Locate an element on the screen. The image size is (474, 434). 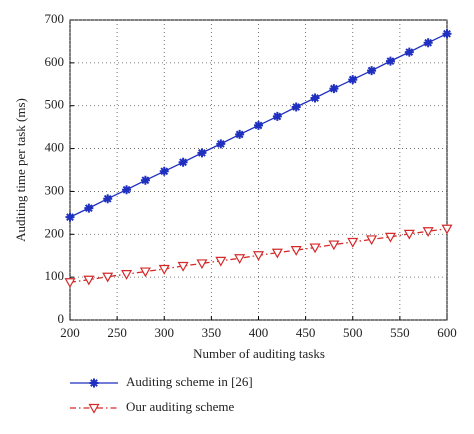
y-tick-label: 100 is located at coordinates (55, 275).